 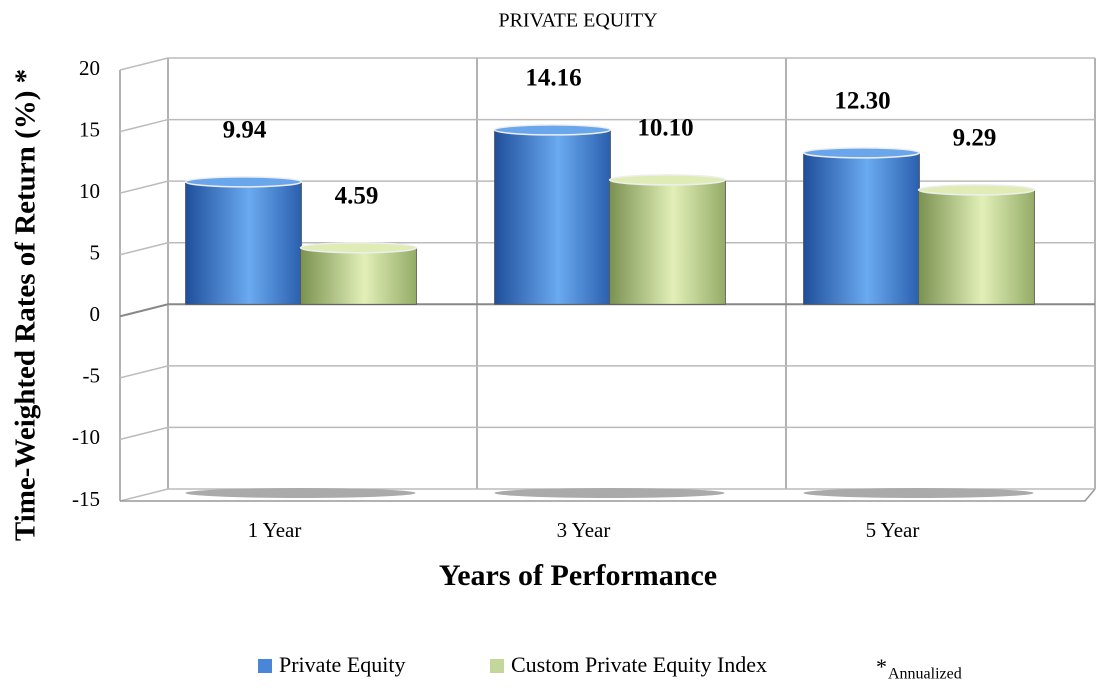 What do you see at coordinates (89, 68) in the screenshot?
I see `y-tick-label: 20` at bounding box center [89, 68].